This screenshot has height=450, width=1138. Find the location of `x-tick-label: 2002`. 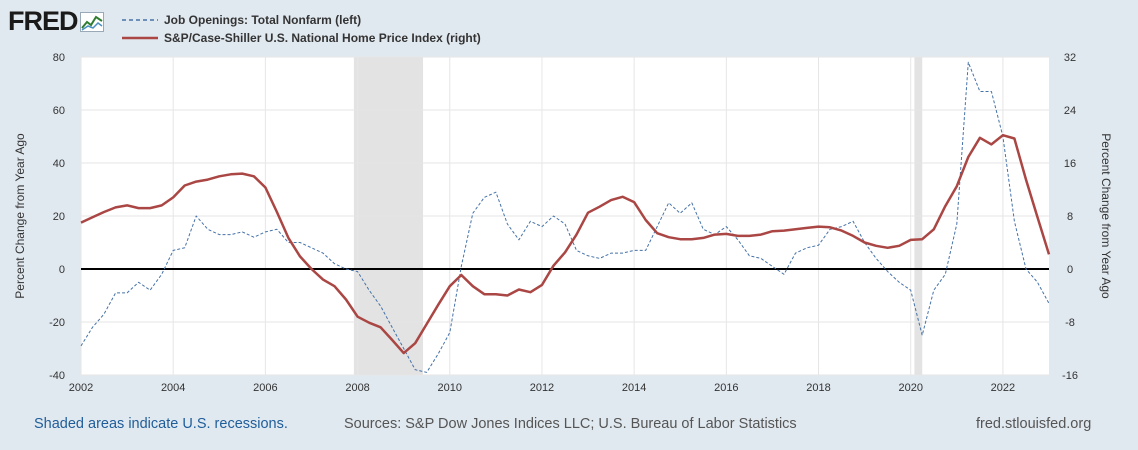

x-tick-label: 2002 is located at coordinates (81, 388).